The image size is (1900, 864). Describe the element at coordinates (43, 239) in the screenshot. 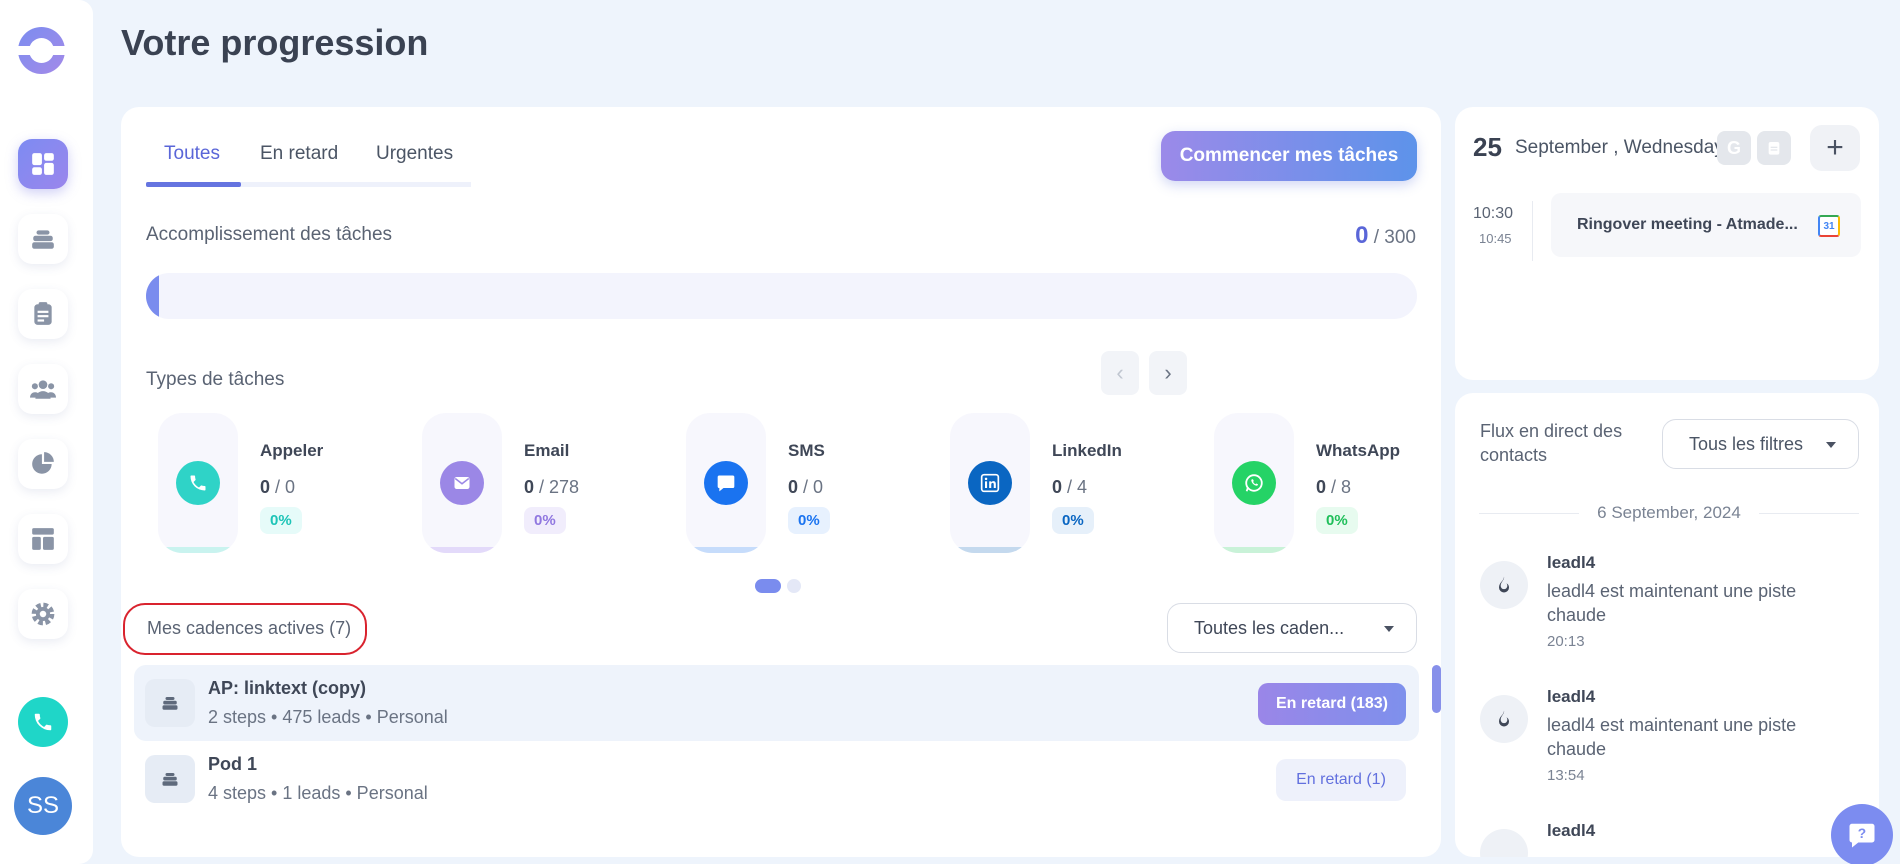

I see `nav-cadences` at that location.